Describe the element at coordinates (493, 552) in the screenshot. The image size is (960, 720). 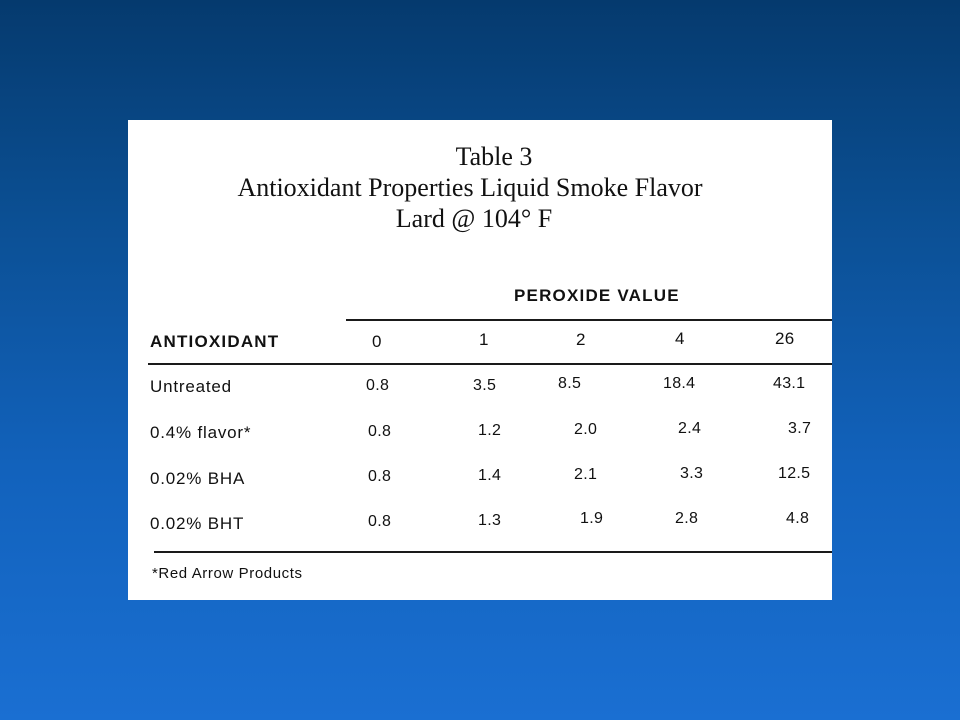
I see `footer-rule` at that location.